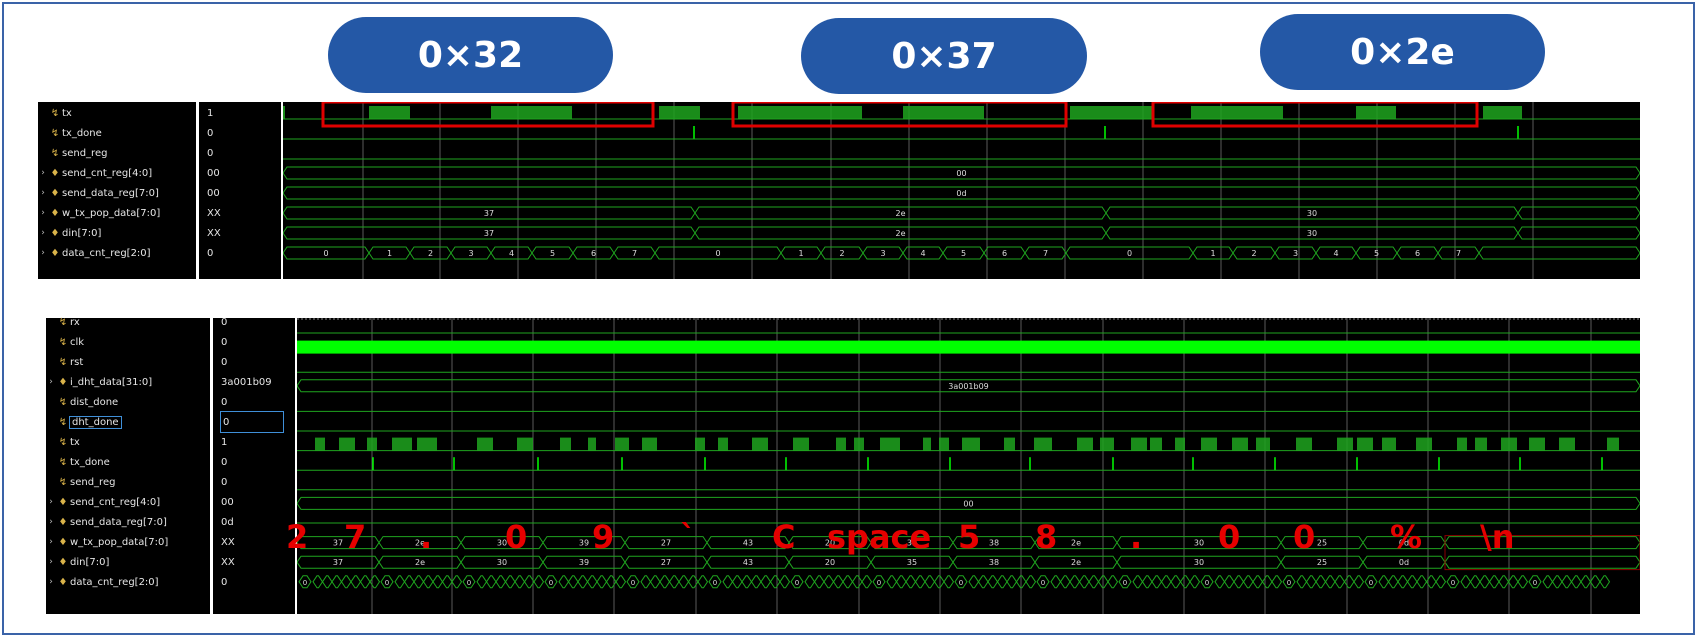 This screenshot has height=639, width=1701. Describe the element at coordinates (77, 562) in the screenshot. I see `bottom-signal-row: › ♦ din[7:0]` at that location.